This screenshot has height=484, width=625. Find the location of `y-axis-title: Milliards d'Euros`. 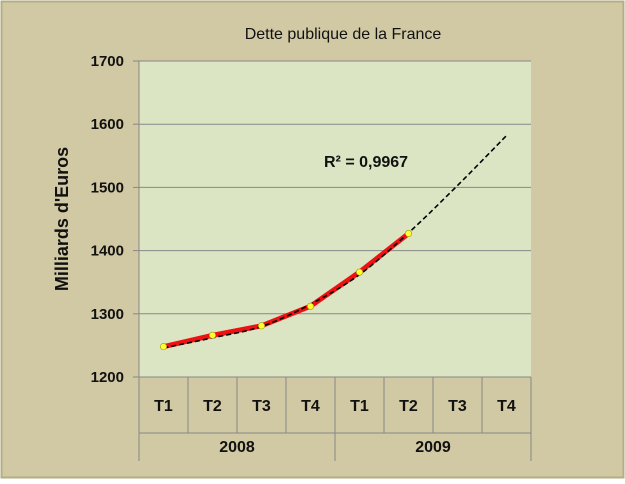

y-axis-title: Milliards d'Euros is located at coordinates (62, 219).